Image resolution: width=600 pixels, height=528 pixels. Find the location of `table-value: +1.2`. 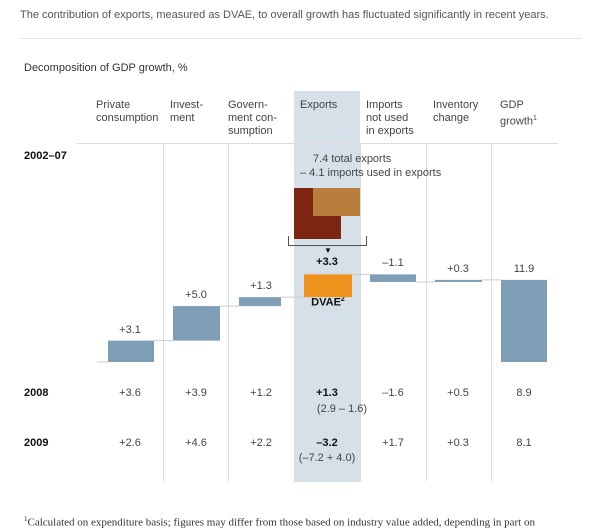

table-value: +1.2 is located at coordinates (261, 393).